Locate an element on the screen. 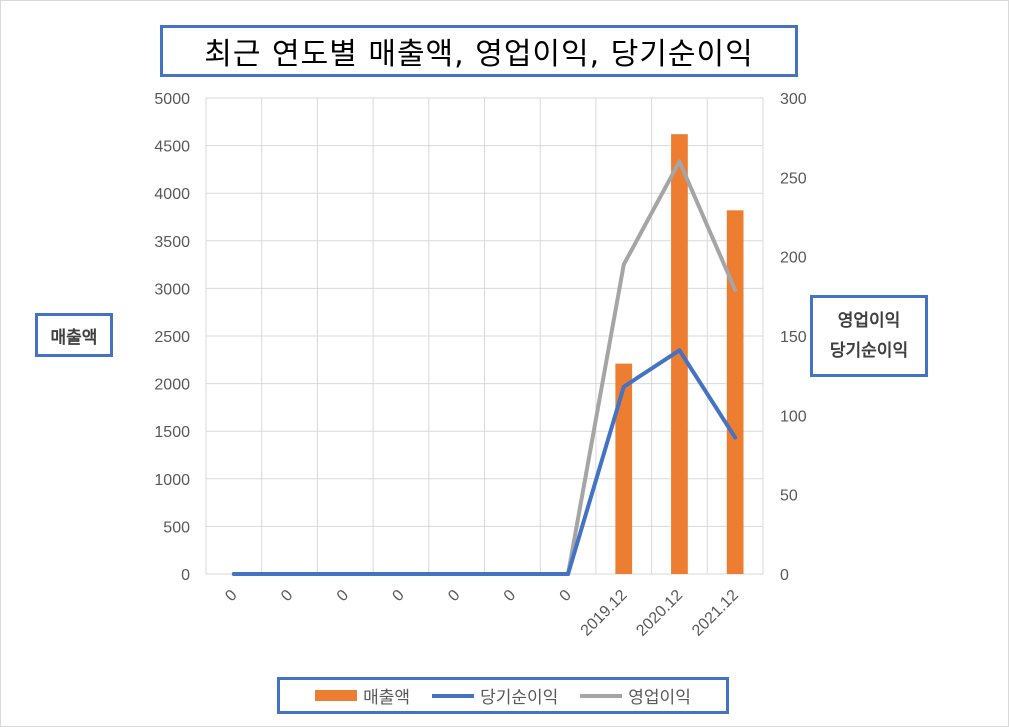  legend-swatch-net-income is located at coordinates (453, 695).